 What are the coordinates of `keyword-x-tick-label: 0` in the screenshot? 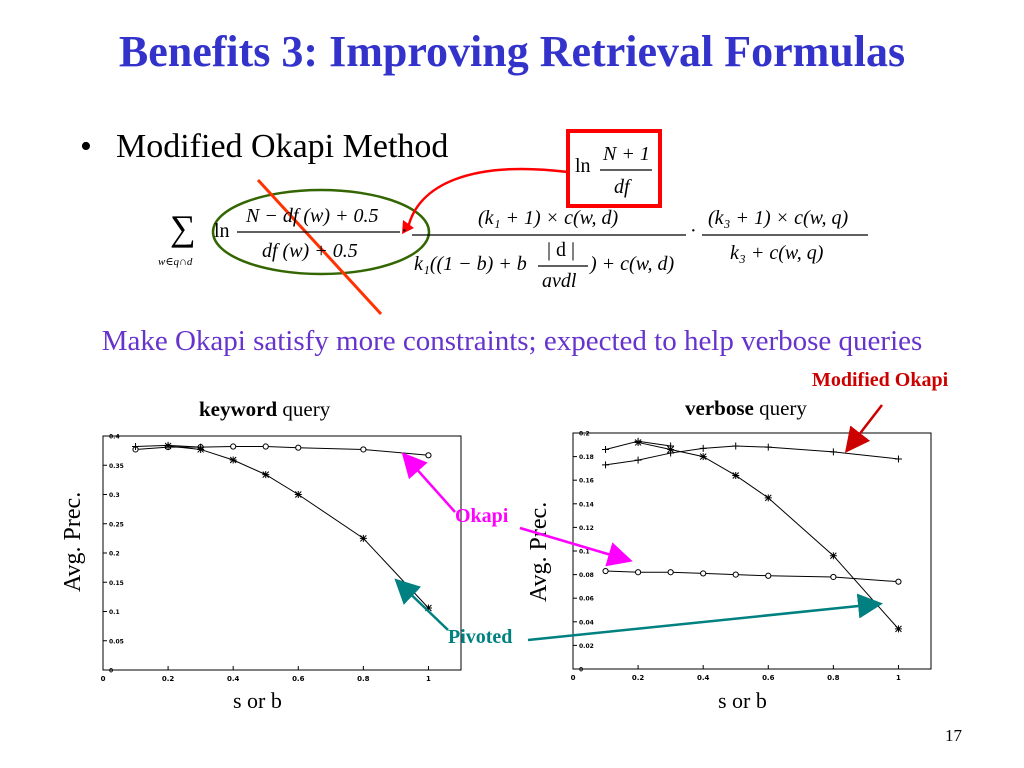 It's located at (103, 679).